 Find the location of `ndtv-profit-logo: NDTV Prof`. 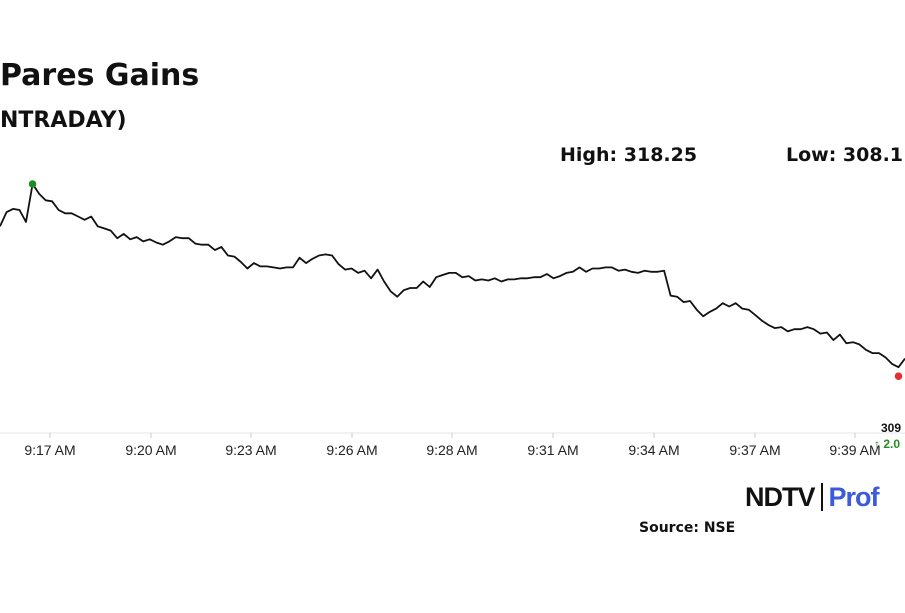

ndtv-profit-logo: NDTV Prof is located at coordinates (812, 497).